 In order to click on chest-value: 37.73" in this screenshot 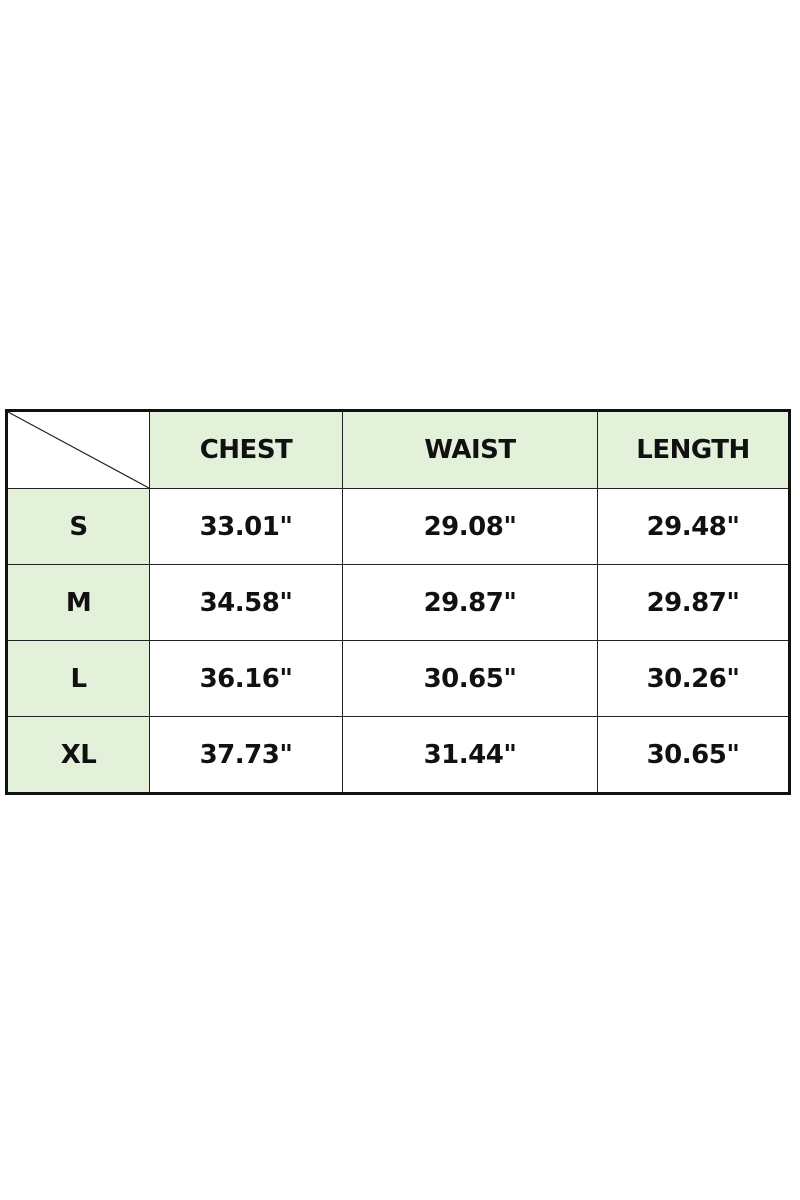, I will do `click(246, 755)`.